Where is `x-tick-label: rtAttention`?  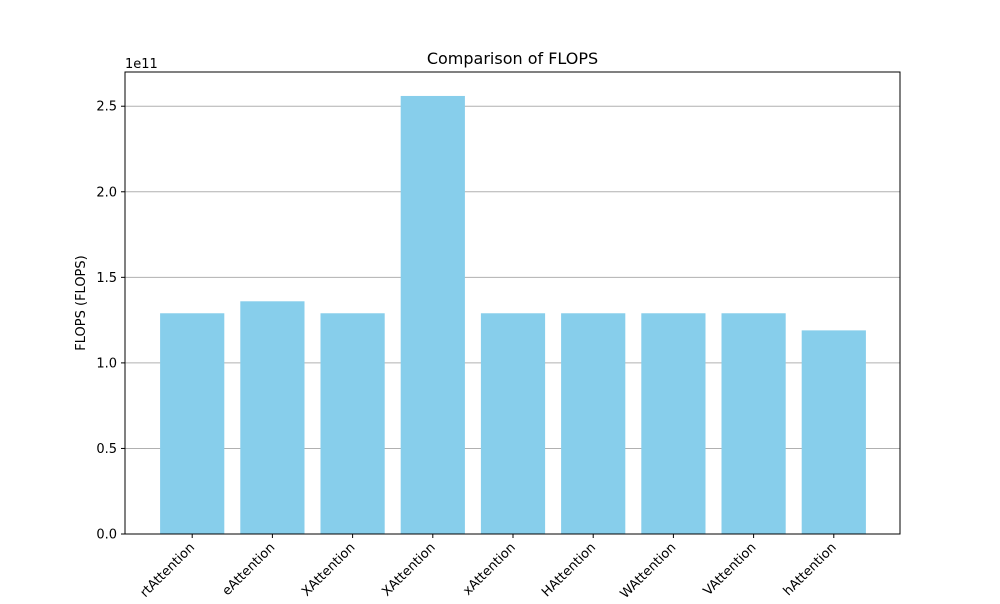
x-tick-label: rtAttention is located at coordinates (168, 570).